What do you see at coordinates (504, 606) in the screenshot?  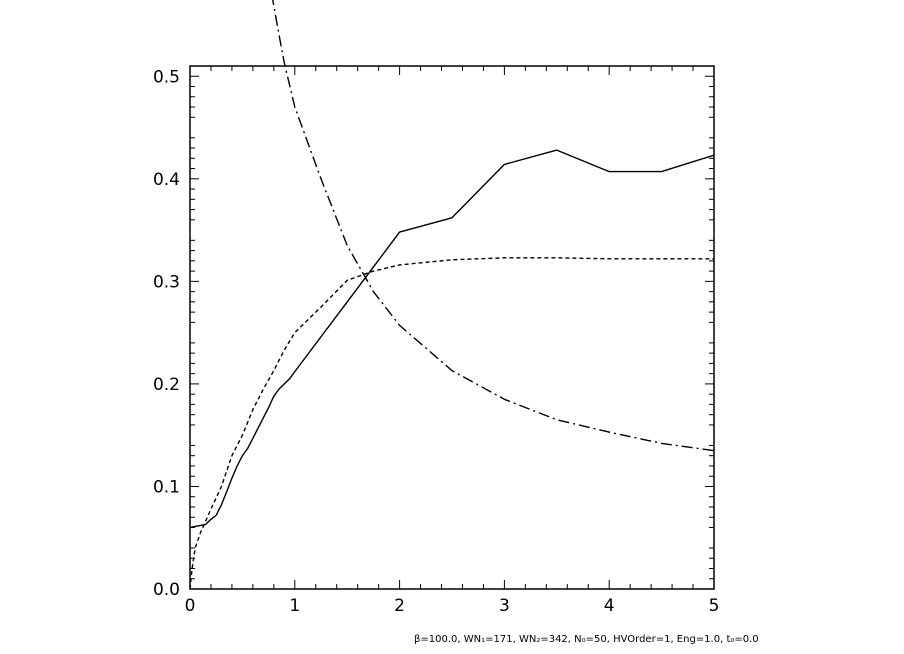 I see `x-tick-label: 3` at bounding box center [504, 606].